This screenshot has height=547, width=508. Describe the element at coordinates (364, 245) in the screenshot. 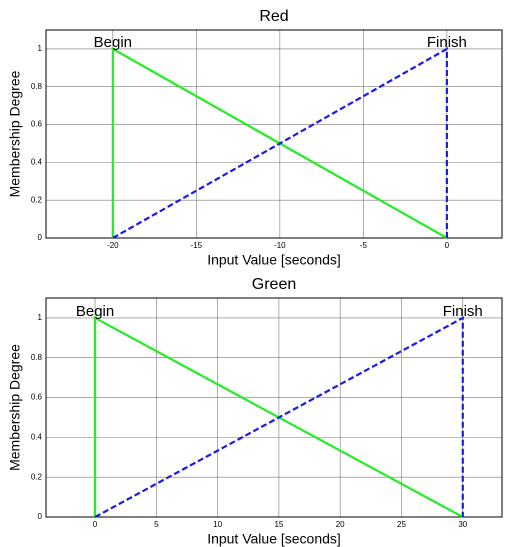

I see `x-tick-label: -5` at that location.